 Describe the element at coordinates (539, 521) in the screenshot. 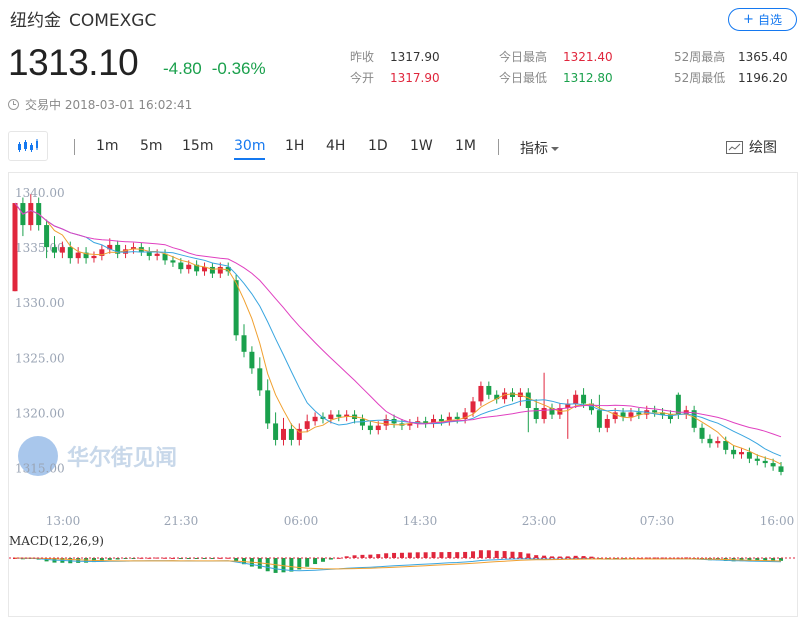

I see `x-tick-label: 23:00` at that location.